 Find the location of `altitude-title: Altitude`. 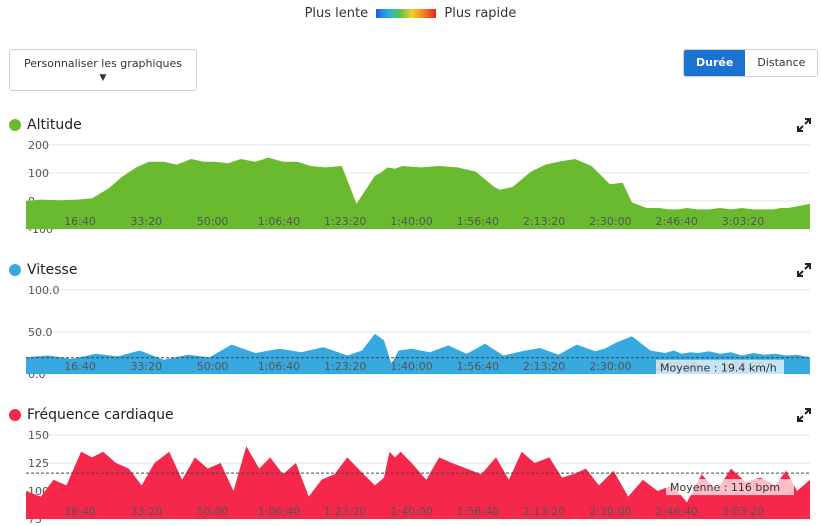

altitude-title: Altitude is located at coordinates (54, 125).